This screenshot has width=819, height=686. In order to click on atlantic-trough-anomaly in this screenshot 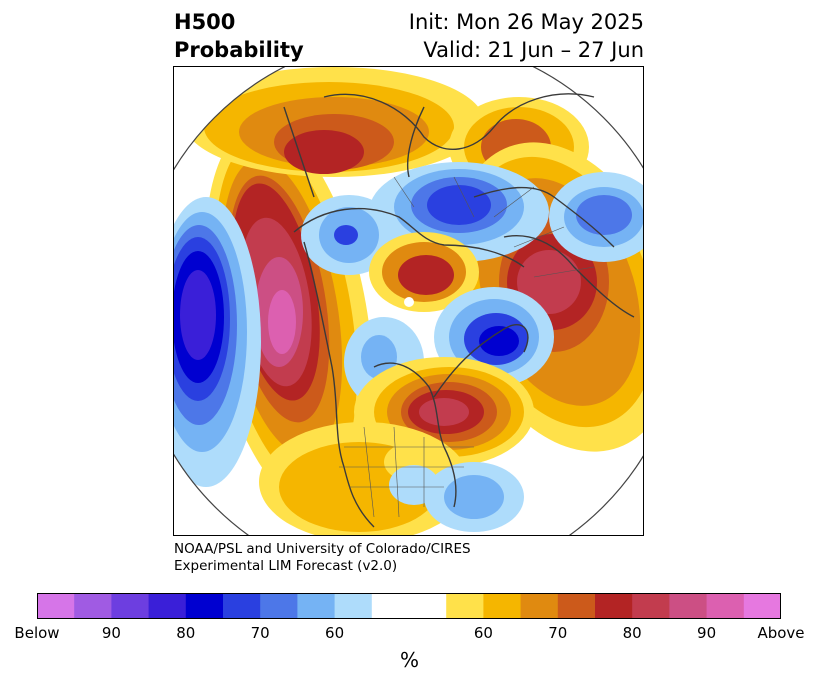, I will do `click(456, 497)`.